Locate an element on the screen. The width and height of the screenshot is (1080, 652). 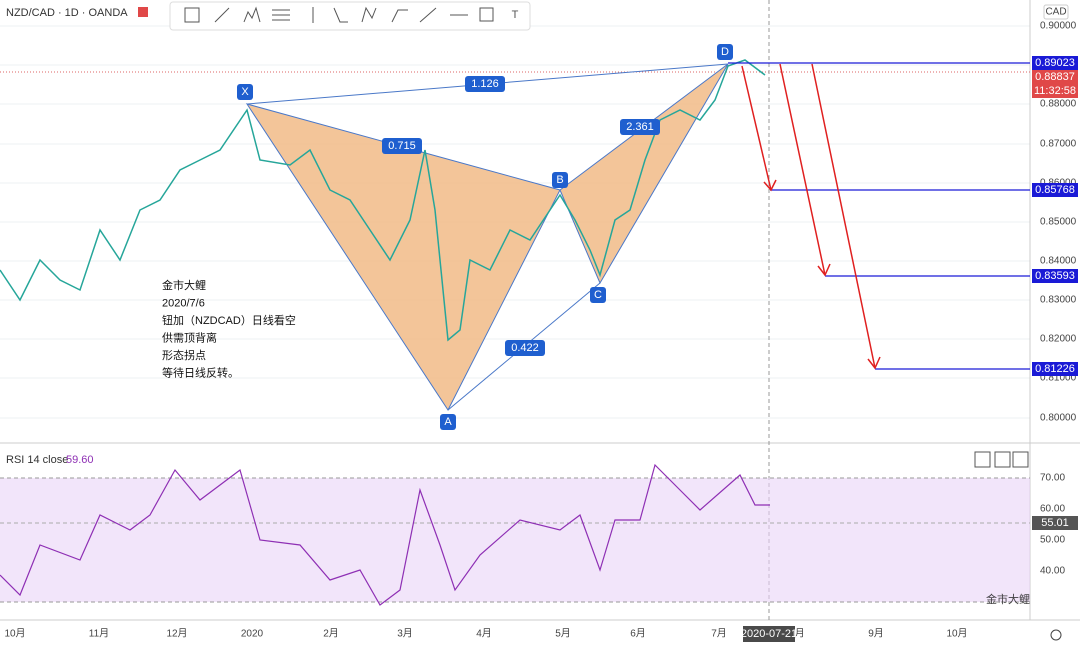
annotation-line: 形态拐点 is located at coordinates (184, 355).